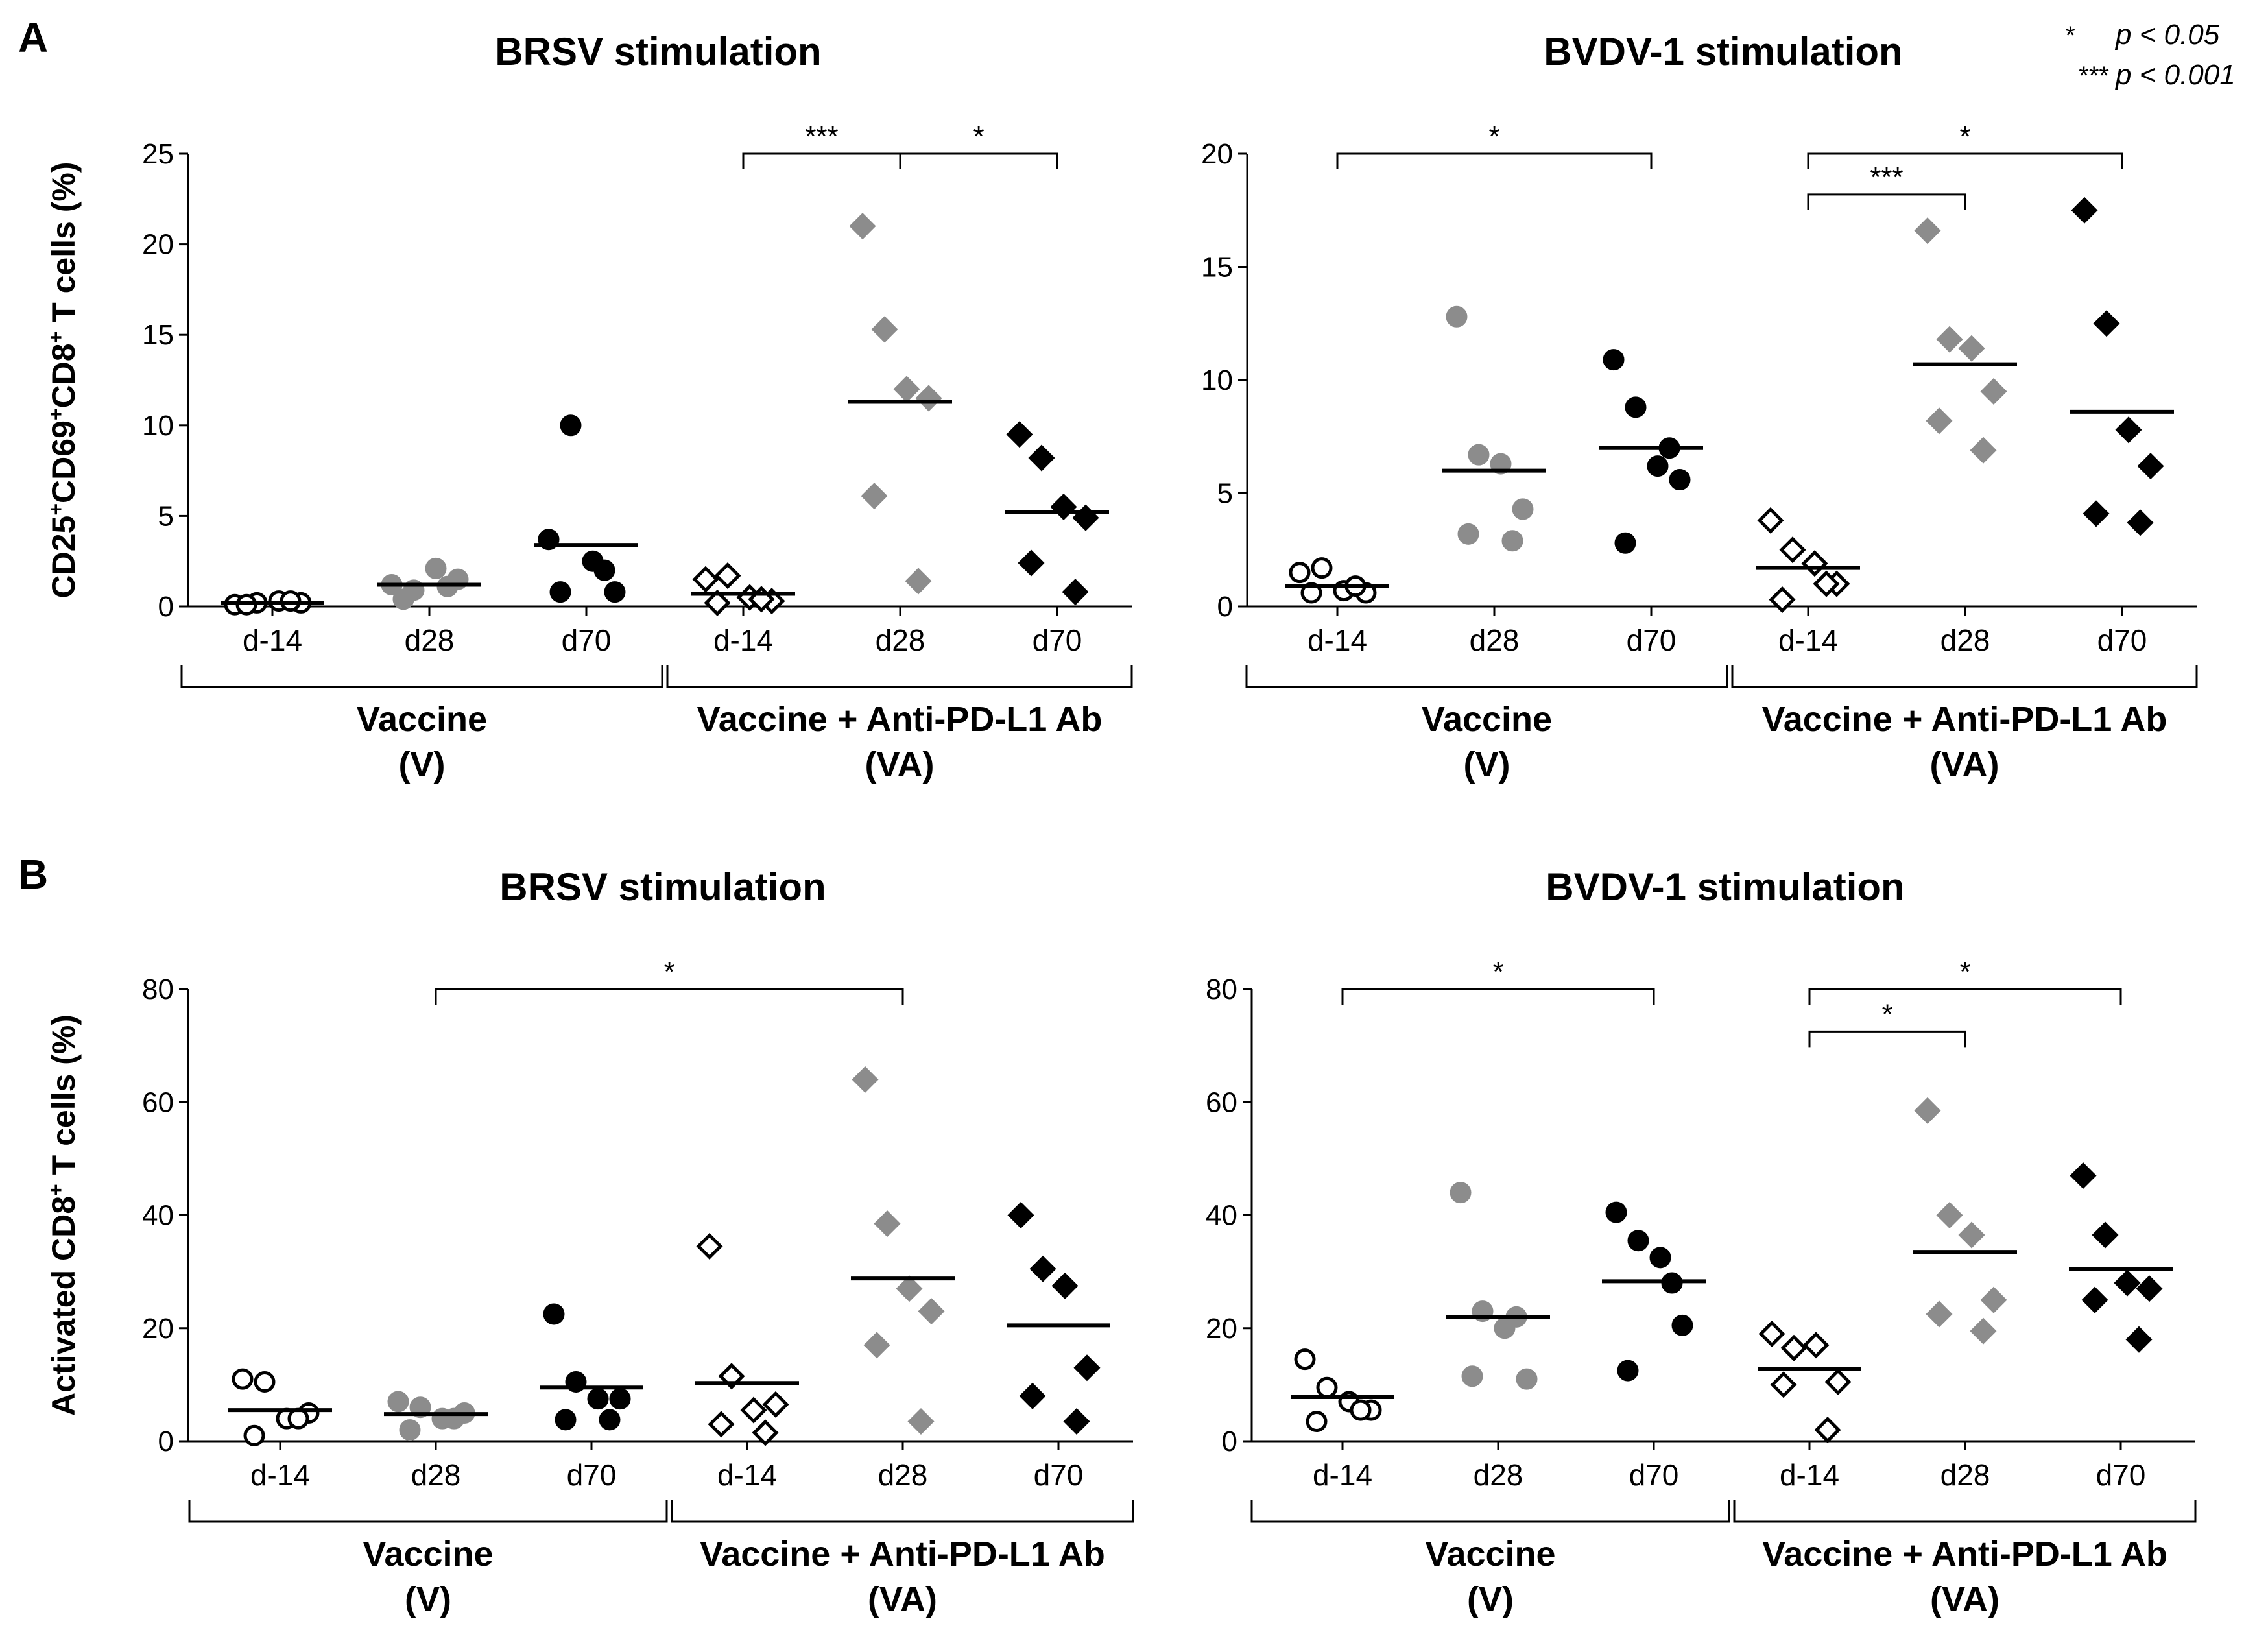 The image size is (2268, 1641). Describe the element at coordinates (33, 38) in the screenshot. I see `panel-label: A` at that location.